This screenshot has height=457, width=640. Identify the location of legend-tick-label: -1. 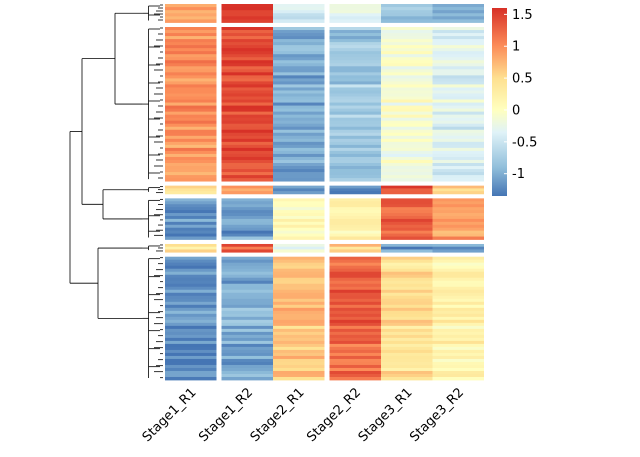
(518, 174).